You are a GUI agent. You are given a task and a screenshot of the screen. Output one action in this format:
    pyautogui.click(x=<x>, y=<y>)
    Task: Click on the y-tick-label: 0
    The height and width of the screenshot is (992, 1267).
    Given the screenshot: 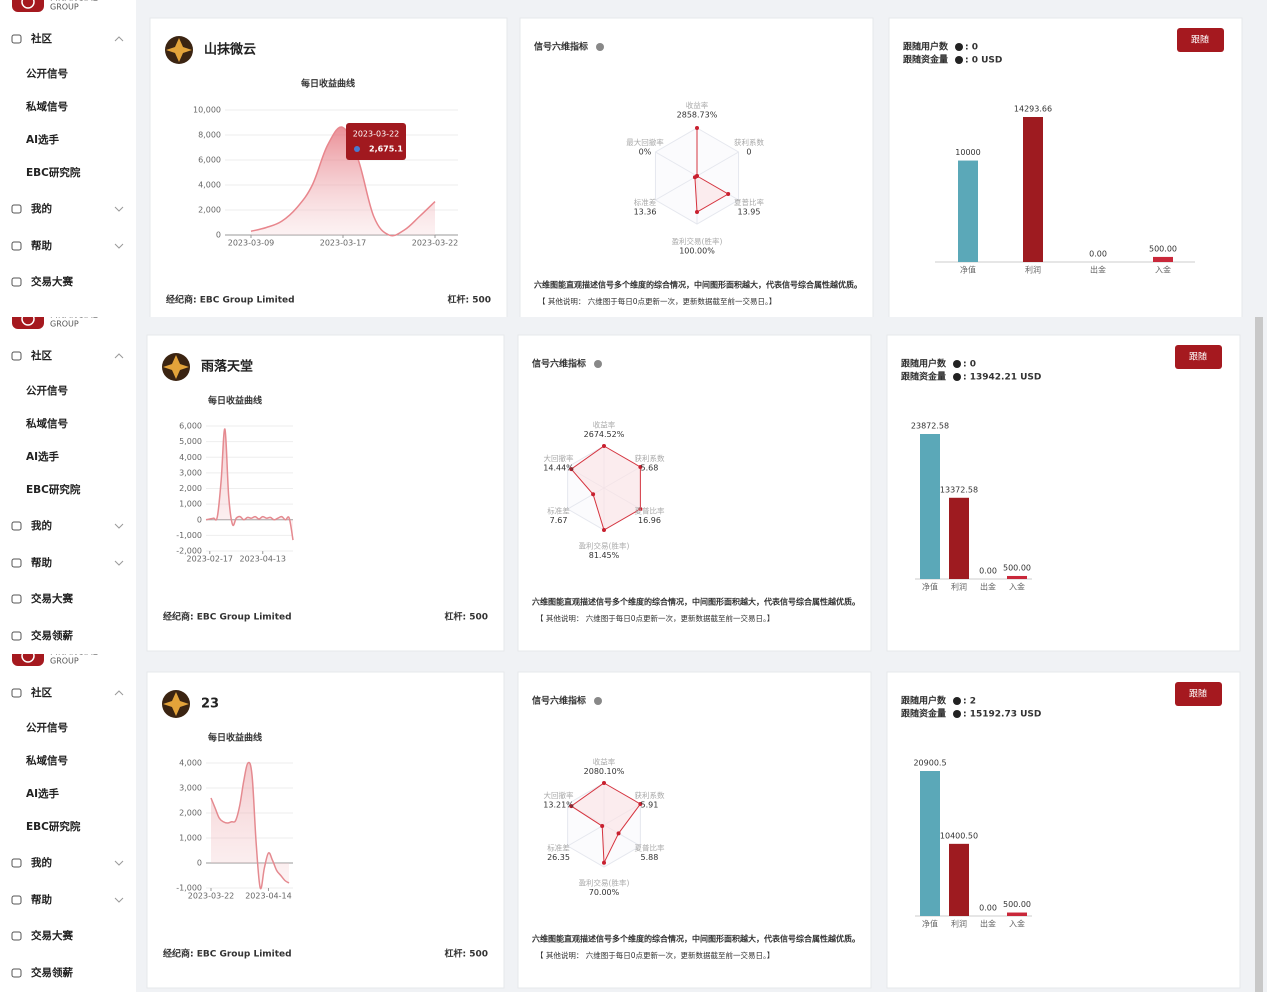 What is the action you would take?
    pyautogui.click(x=218, y=235)
    